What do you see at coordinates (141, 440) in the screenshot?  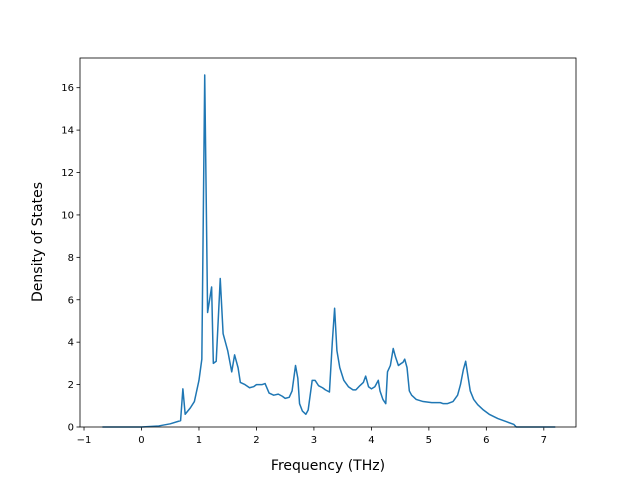 I see `x-tick-label: 0` at bounding box center [141, 440].